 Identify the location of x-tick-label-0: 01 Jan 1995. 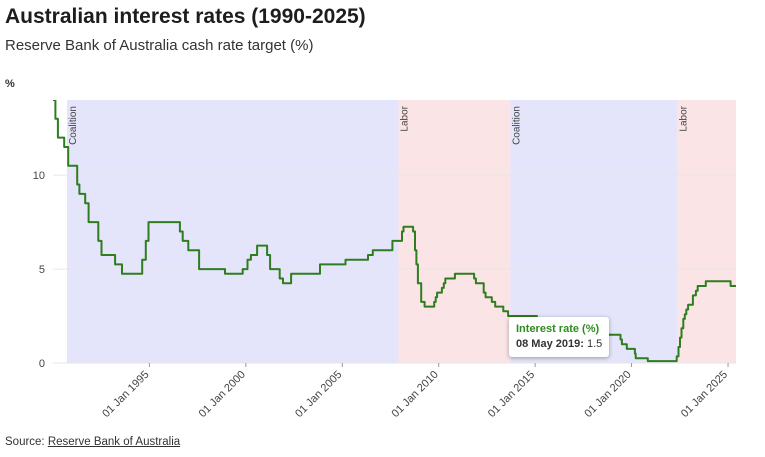
(125, 394).